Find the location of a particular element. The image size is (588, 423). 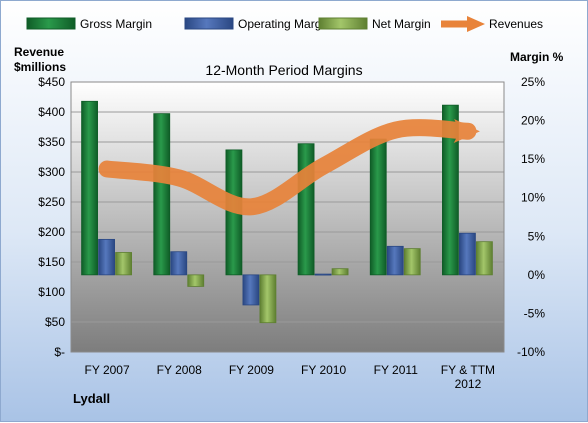

bar-operating-margin-fy-ttm-2012 is located at coordinates (467, 254).